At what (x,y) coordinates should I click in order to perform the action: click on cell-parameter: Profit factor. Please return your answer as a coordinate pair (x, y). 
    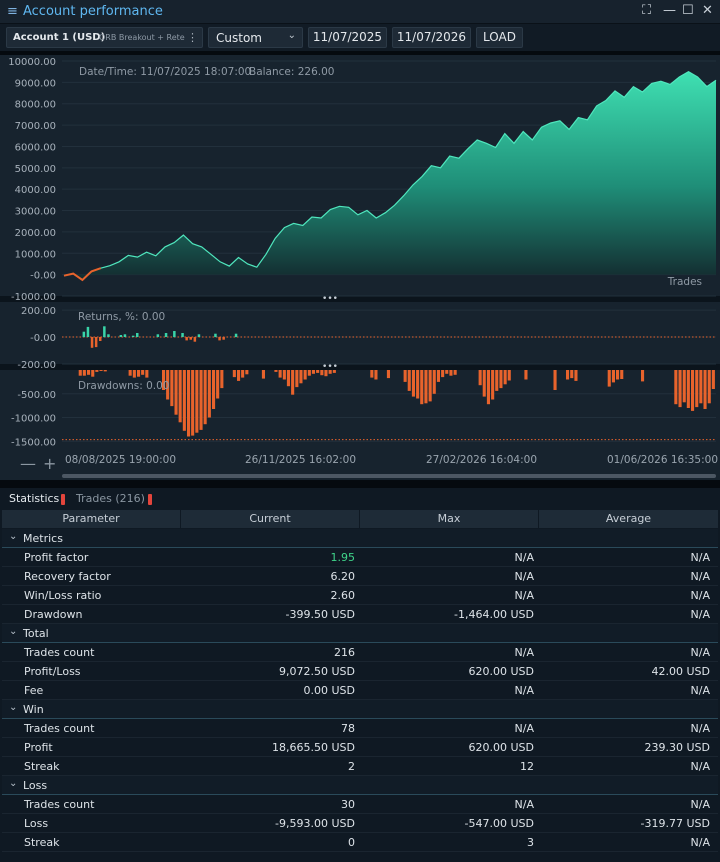
    Looking at the image, I should click on (56, 557).